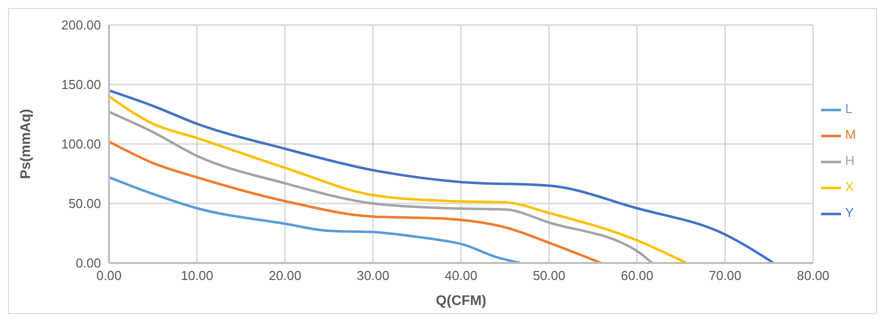 Image resolution: width=885 pixels, height=322 pixels. Describe the element at coordinates (549, 276) in the screenshot. I see `x-tick-label: 50.00` at that location.